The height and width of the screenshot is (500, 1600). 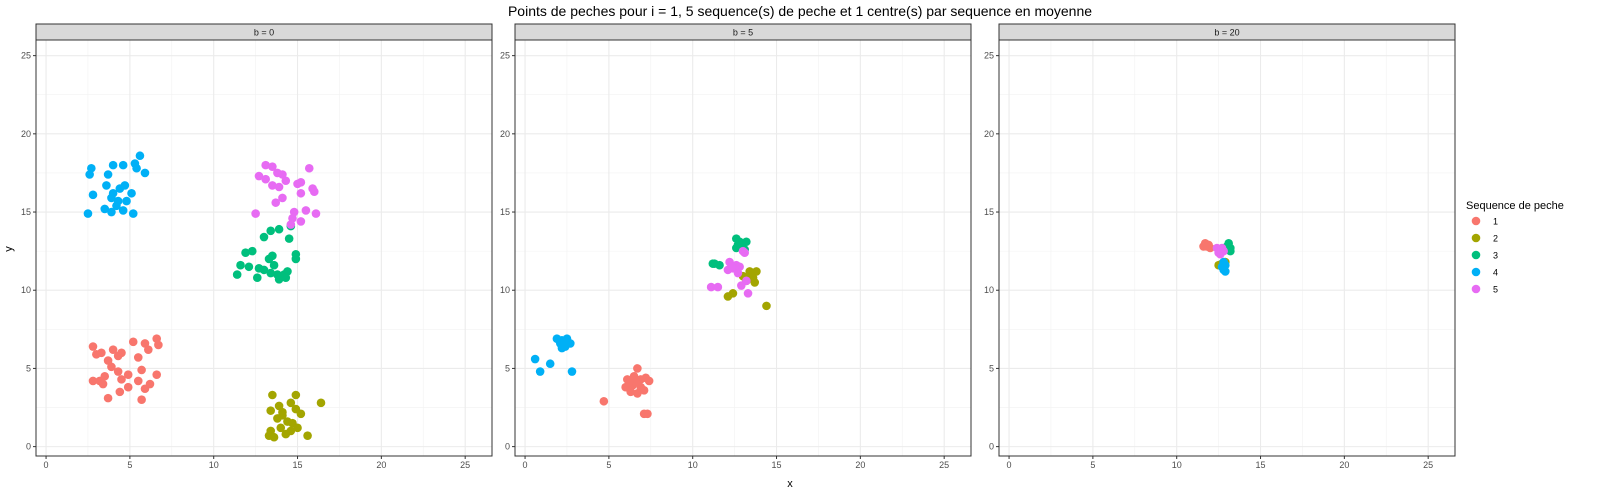 What do you see at coordinates (1495, 273) in the screenshot?
I see `legend-label-4: 4` at bounding box center [1495, 273].